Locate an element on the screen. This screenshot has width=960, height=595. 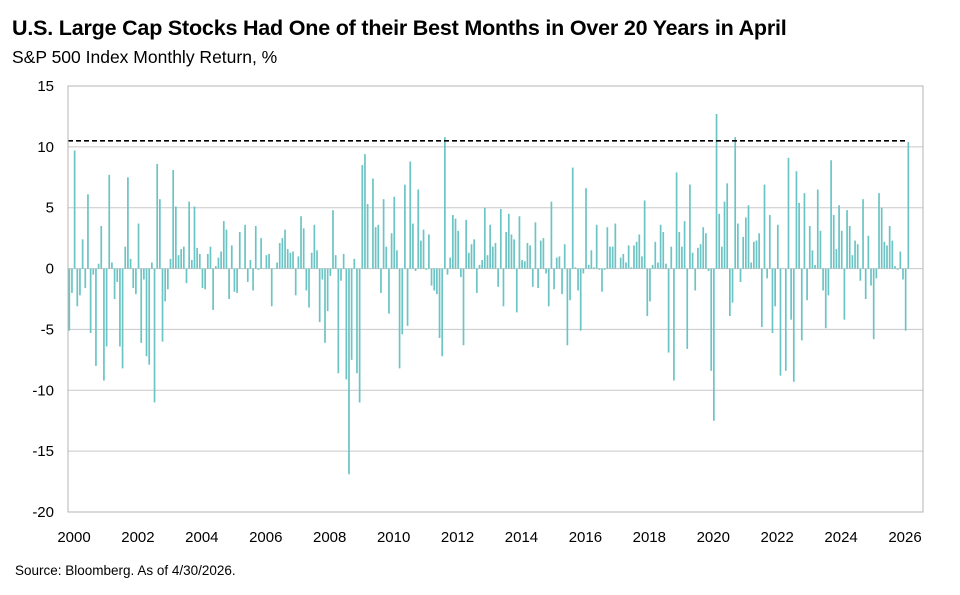
y-tick-label: 10 is located at coordinates (45, 147).